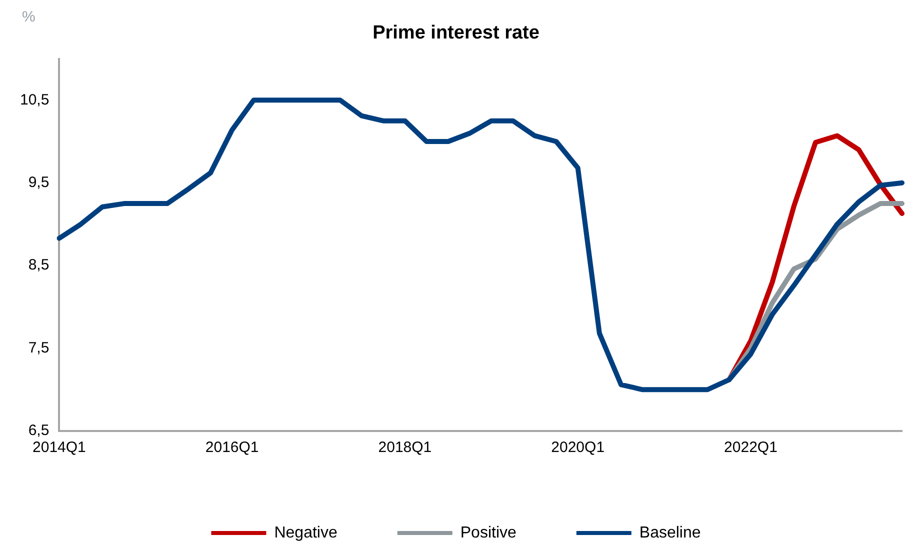  Describe the element at coordinates (39, 431) in the screenshot. I see `y-tick-label: 6,5` at that location.